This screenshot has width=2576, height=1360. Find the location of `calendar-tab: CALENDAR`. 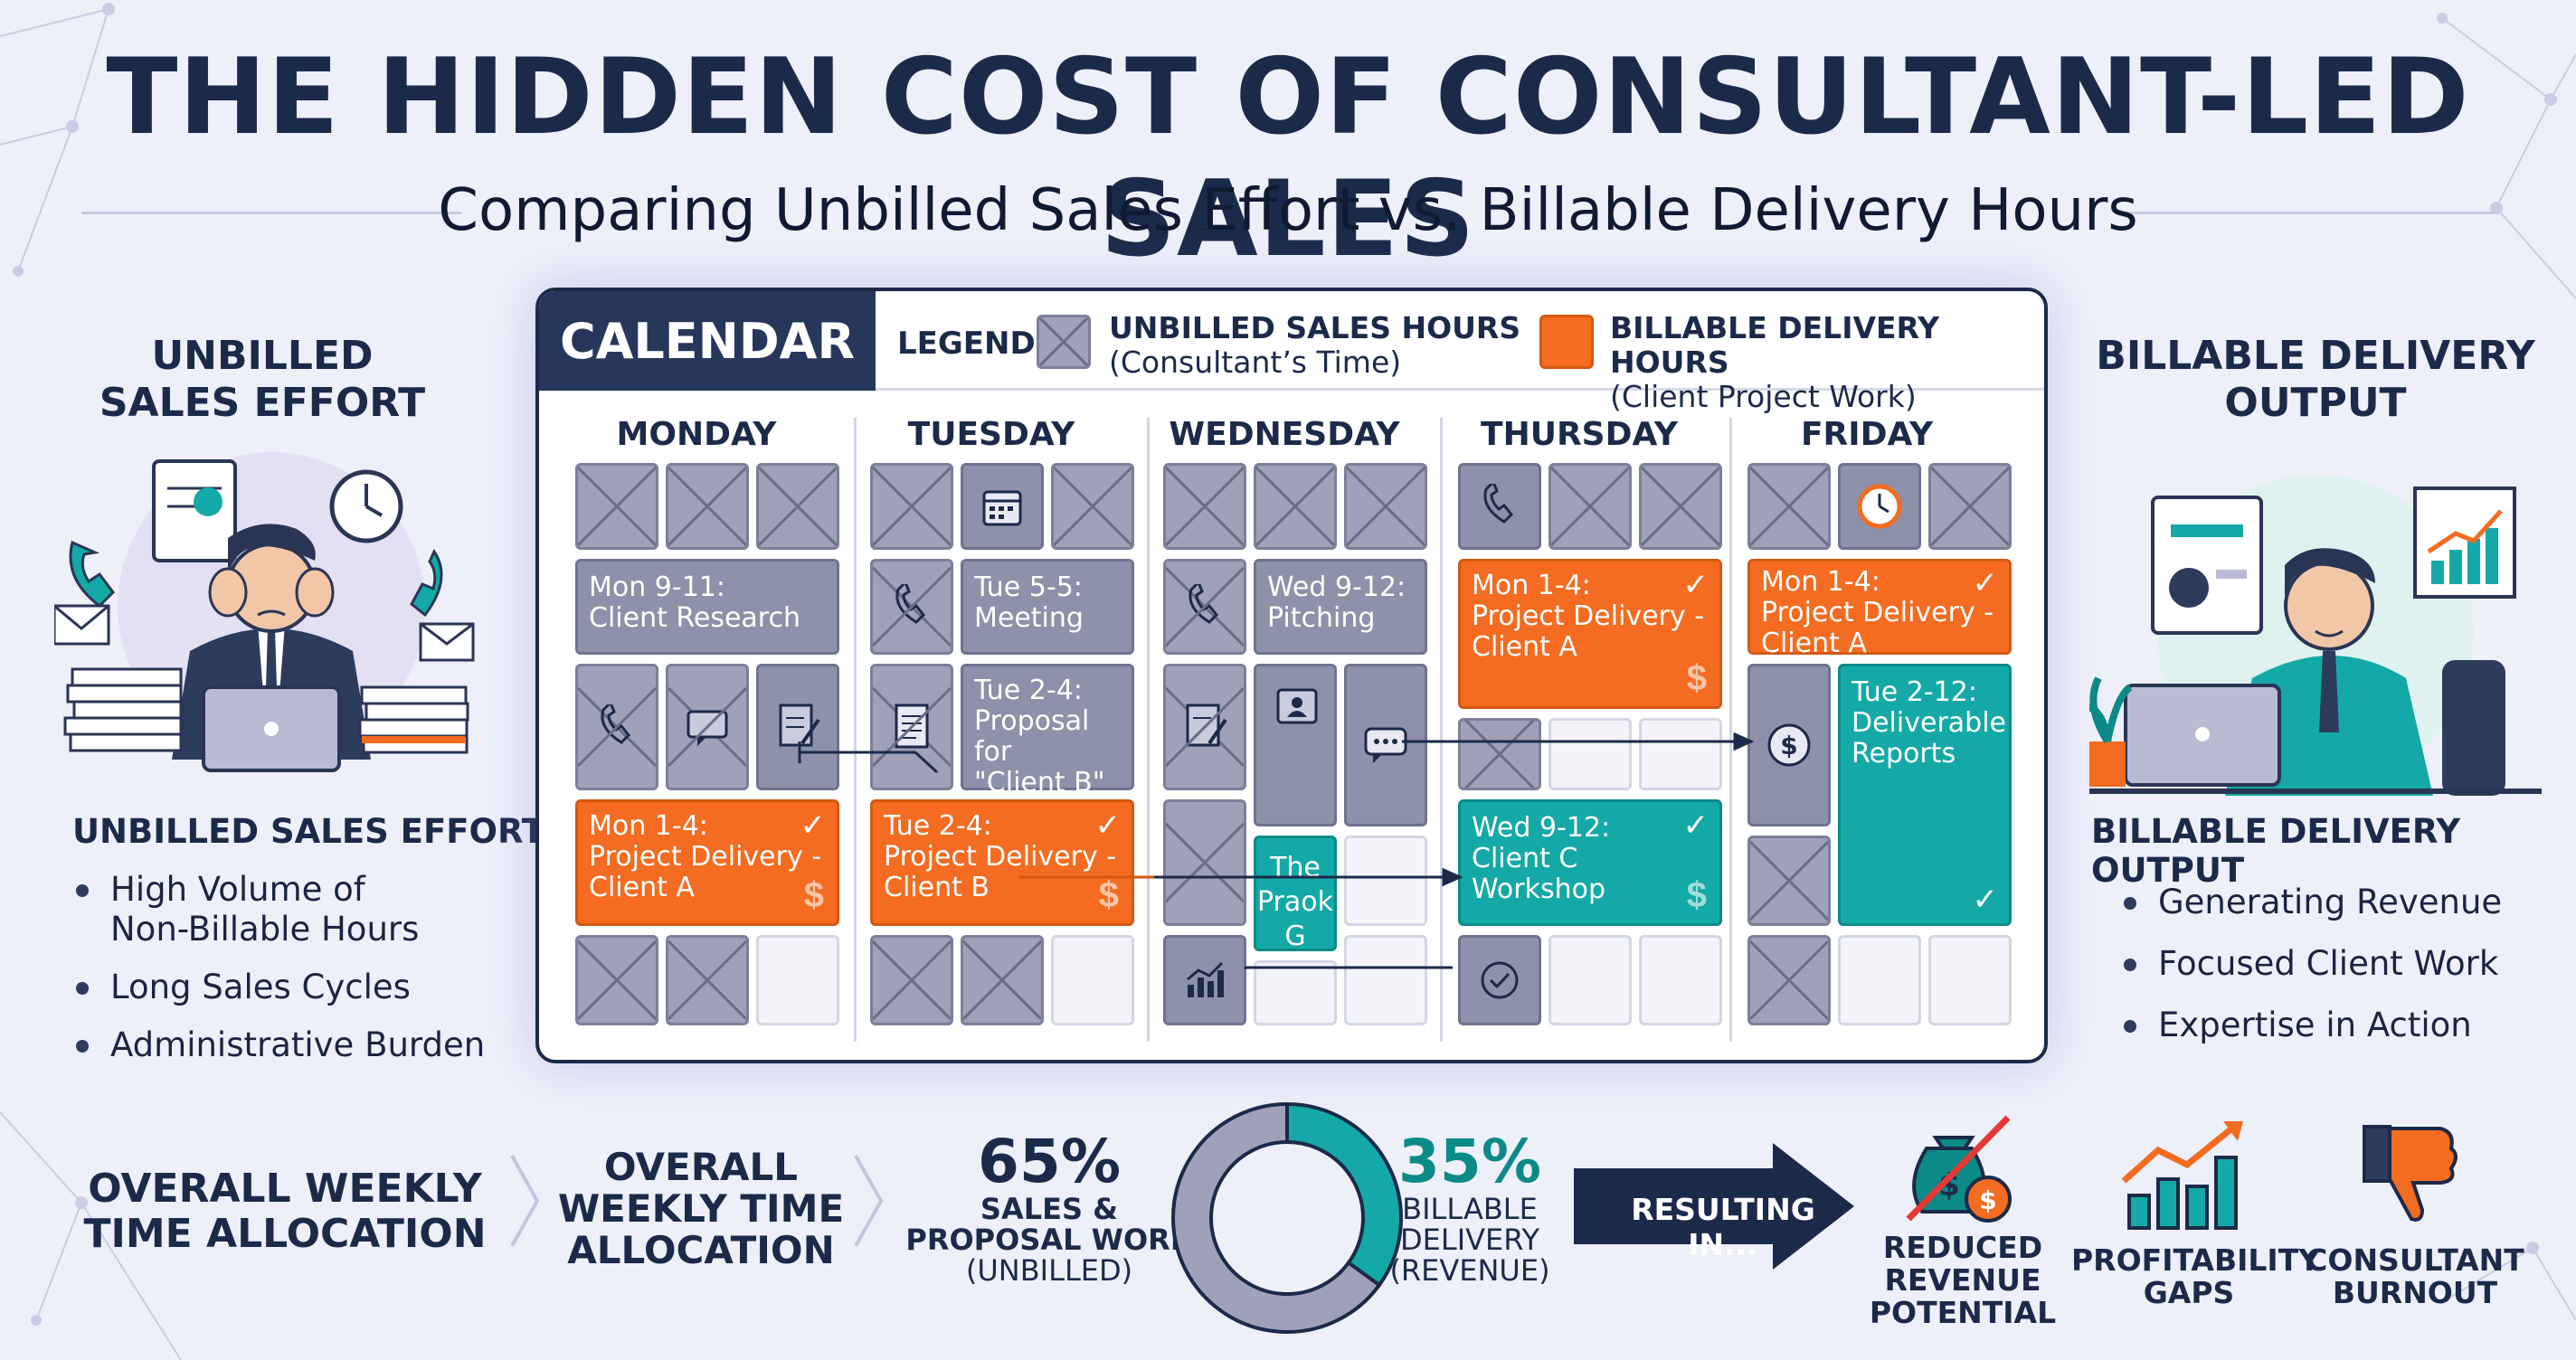

calendar-tab: CALENDAR is located at coordinates (707, 341).